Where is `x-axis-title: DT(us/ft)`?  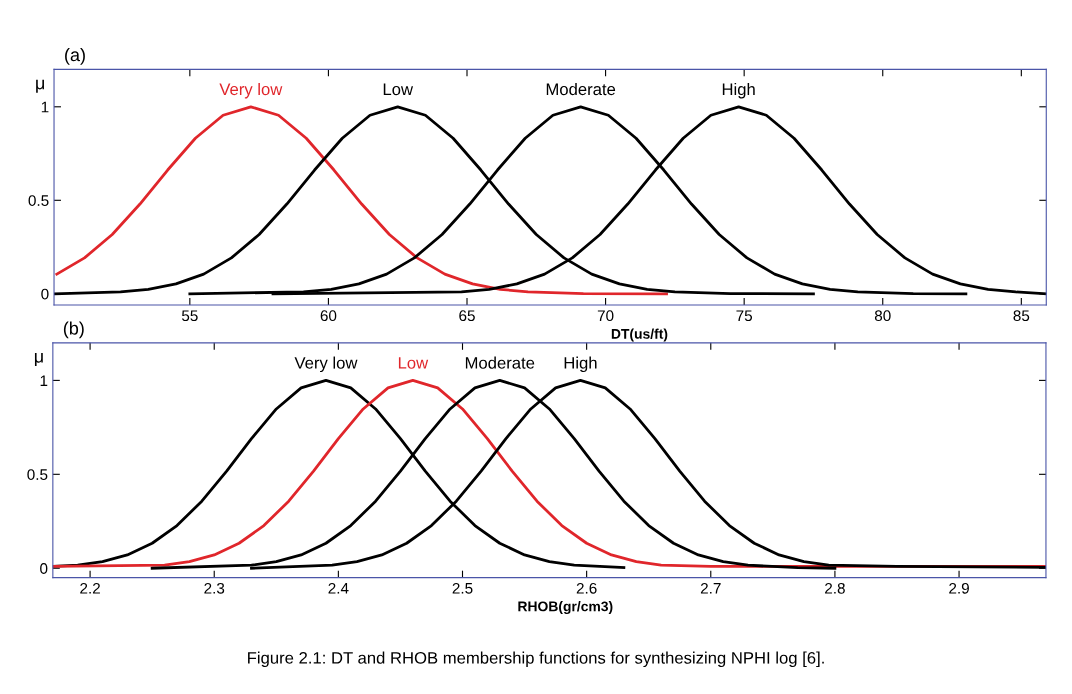
x-axis-title: DT(us/ft) is located at coordinates (639, 335).